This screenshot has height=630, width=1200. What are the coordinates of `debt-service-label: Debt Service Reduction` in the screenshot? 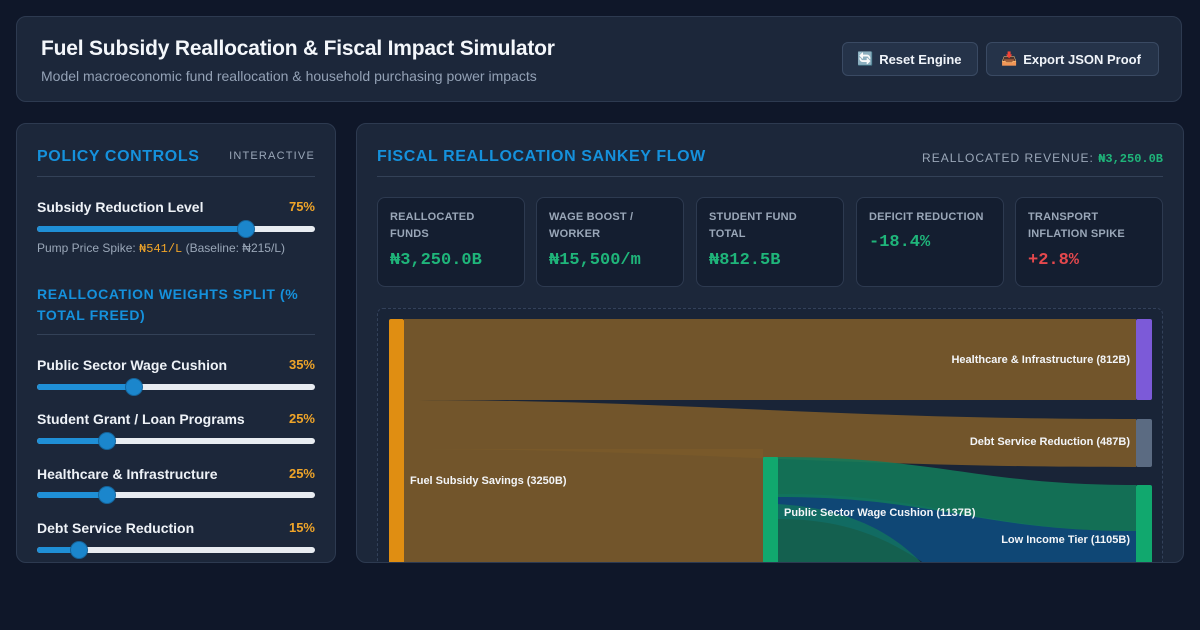 It's located at (116, 528).